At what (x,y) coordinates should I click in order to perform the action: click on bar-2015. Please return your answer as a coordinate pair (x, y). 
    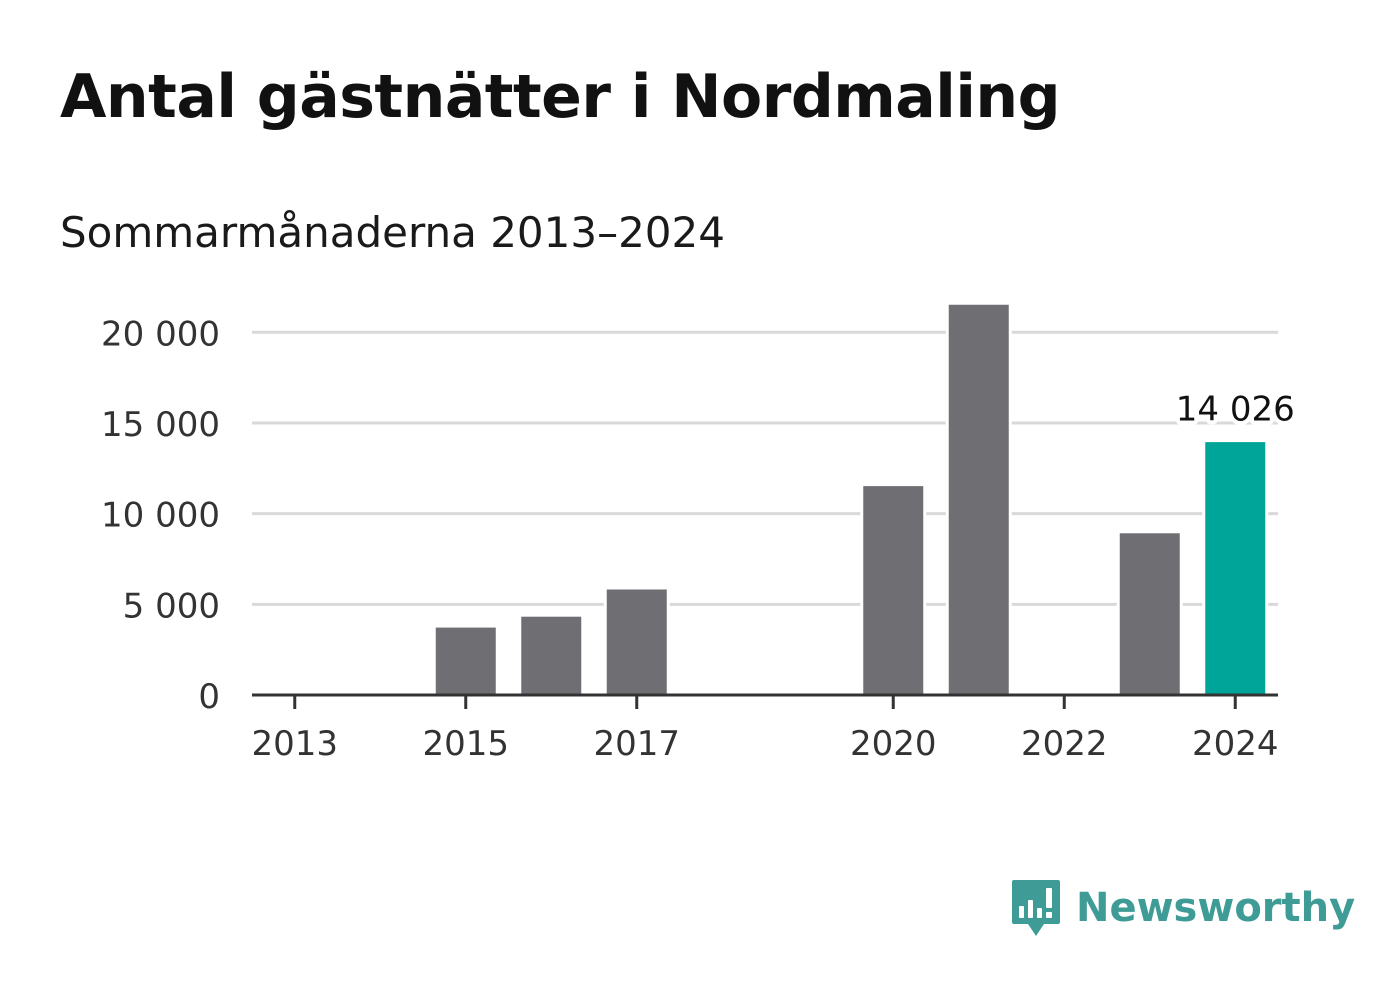
    Looking at the image, I should click on (465, 660).